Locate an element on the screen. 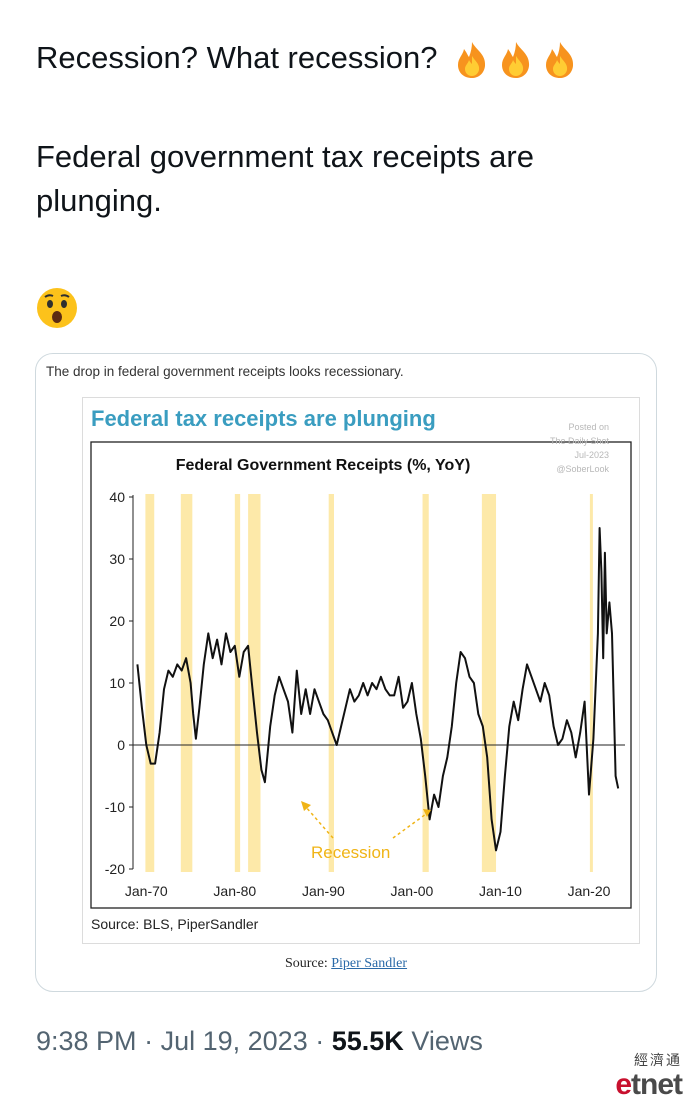 This screenshot has width=690, height=1106. tweet-date: Jul 19, 2023 is located at coordinates (234, 1041).